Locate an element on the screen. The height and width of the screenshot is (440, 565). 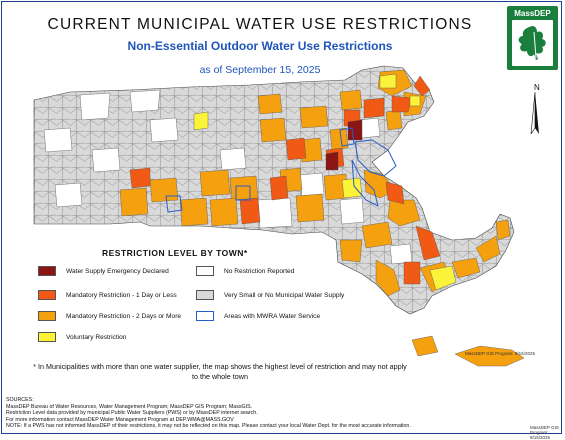
north-arrow-icon is located at coordinates (534, 113).